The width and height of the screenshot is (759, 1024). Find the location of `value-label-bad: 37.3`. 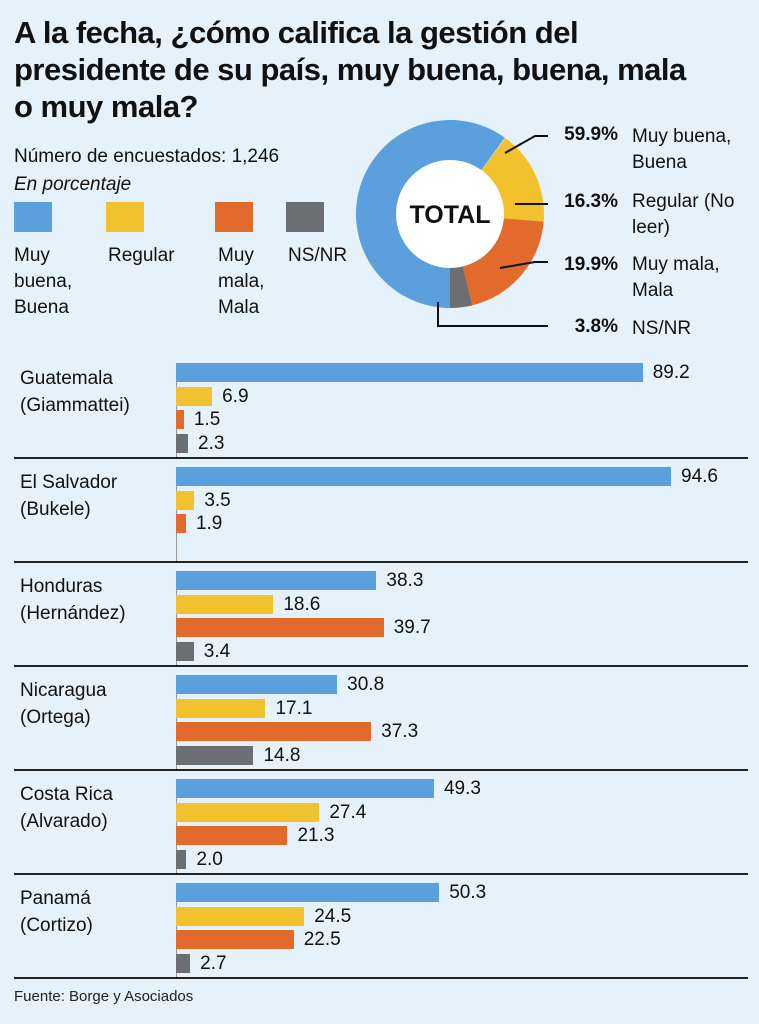

value-label-bad: 37.3 is located at coordinates (400, 731).